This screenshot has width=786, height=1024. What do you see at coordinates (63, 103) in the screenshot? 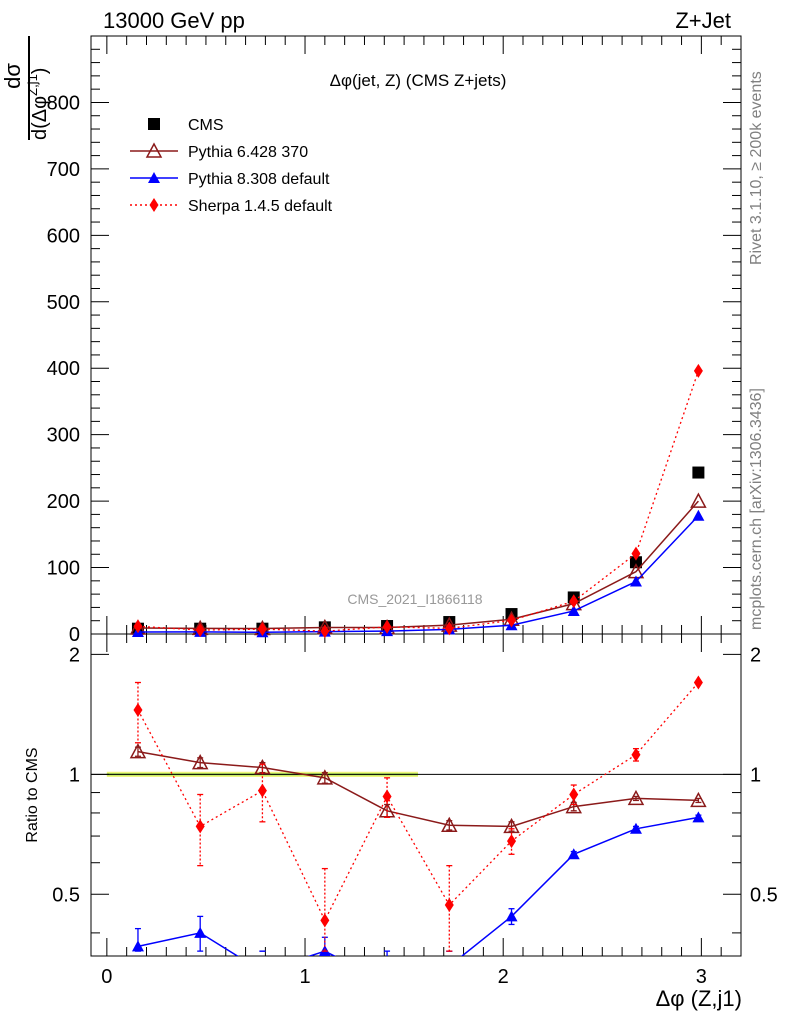
I see `y-tick-label: 800` at bounding box center [63, 103].